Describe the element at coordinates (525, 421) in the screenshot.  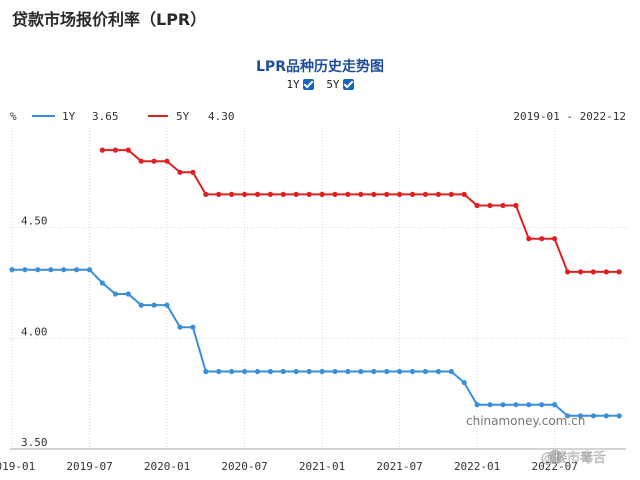
I see `watermark: chinamoney.com.cn` at that location.